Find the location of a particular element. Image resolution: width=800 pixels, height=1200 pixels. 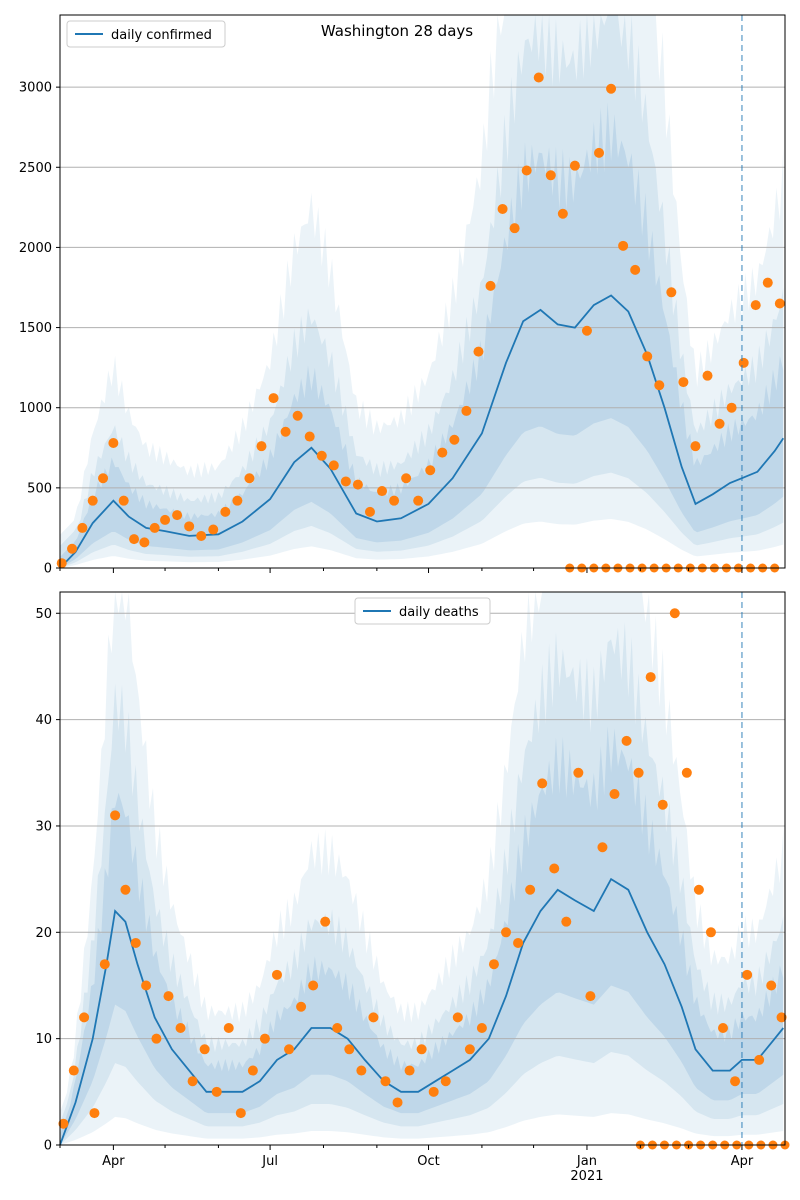

legend-box is located at coordinates (422, 611).